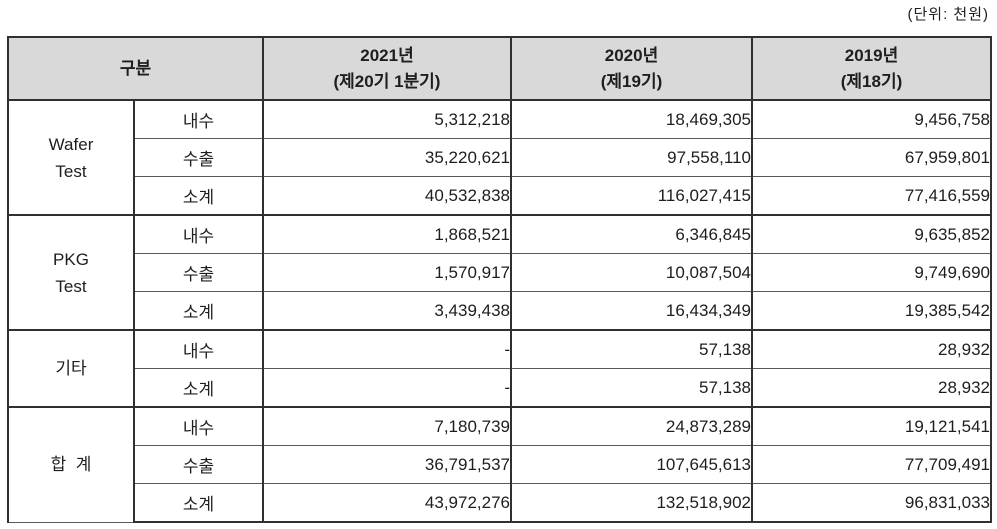 Image resolution: width=997 pixels, height=529 pixels. What do you see at coordinates (631, 55) in the screenshot?
I see `header-year-2020-line1: 2020년` at bounding box center [631, 55].